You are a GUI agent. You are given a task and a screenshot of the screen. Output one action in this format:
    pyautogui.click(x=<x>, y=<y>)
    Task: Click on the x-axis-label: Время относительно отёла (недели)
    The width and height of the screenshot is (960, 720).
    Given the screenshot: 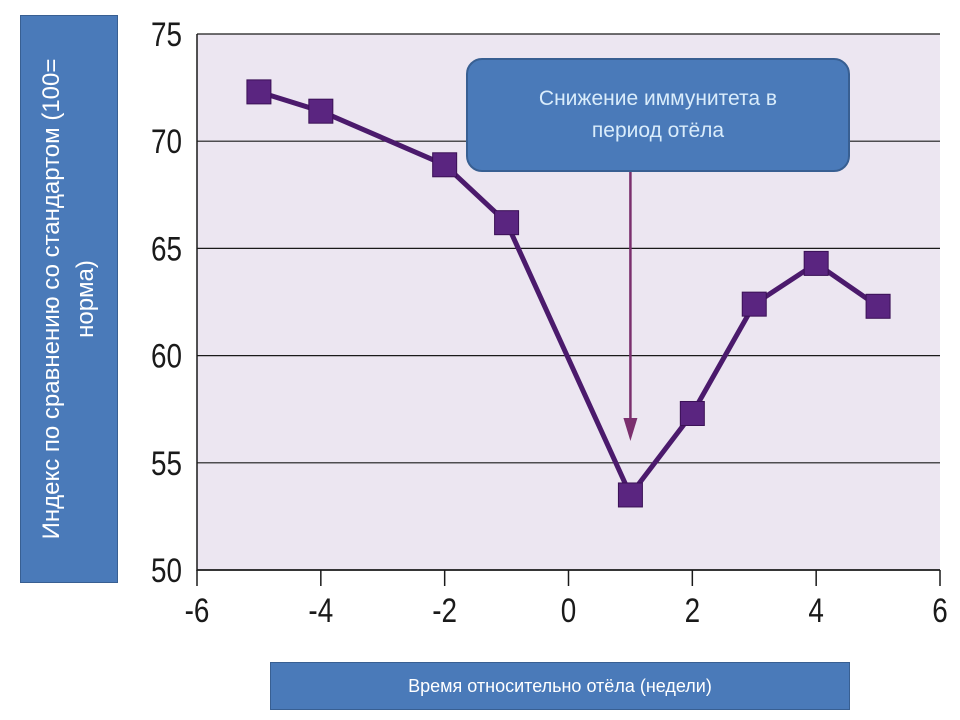 What is the action you would take?
    pyautogui.click(x=560, y=685)
    